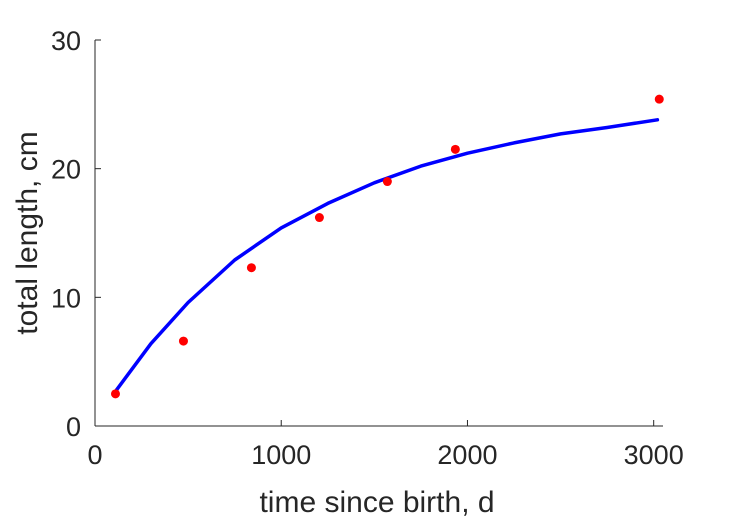  Describe the element at coordinates (66, 170) in the screenshot. I see `y-tick-label: 20` at that location.